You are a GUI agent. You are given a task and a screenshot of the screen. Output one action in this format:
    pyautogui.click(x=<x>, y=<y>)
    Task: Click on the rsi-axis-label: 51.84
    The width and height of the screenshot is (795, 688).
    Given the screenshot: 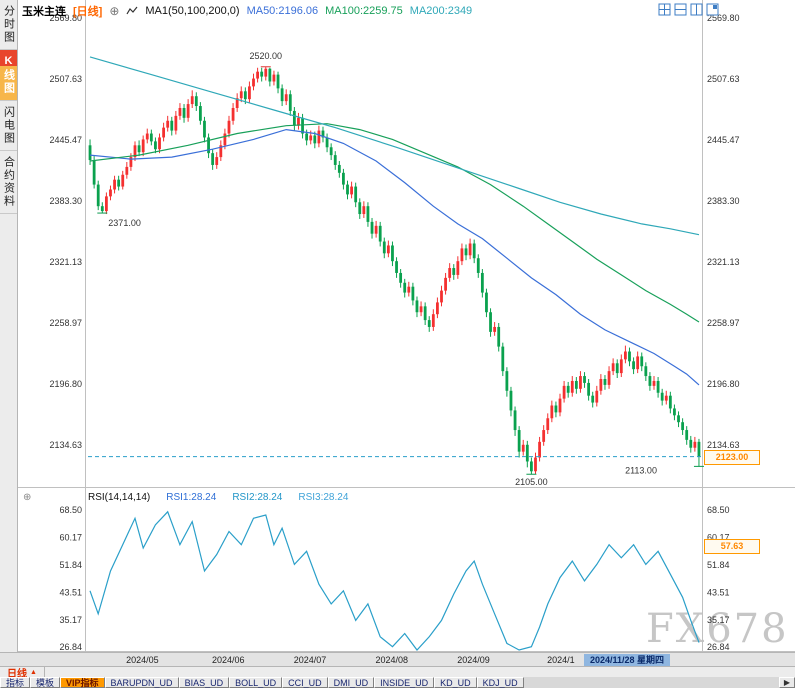 What is the action you would take?
    pyautogui.click(x=70, y=565)
    